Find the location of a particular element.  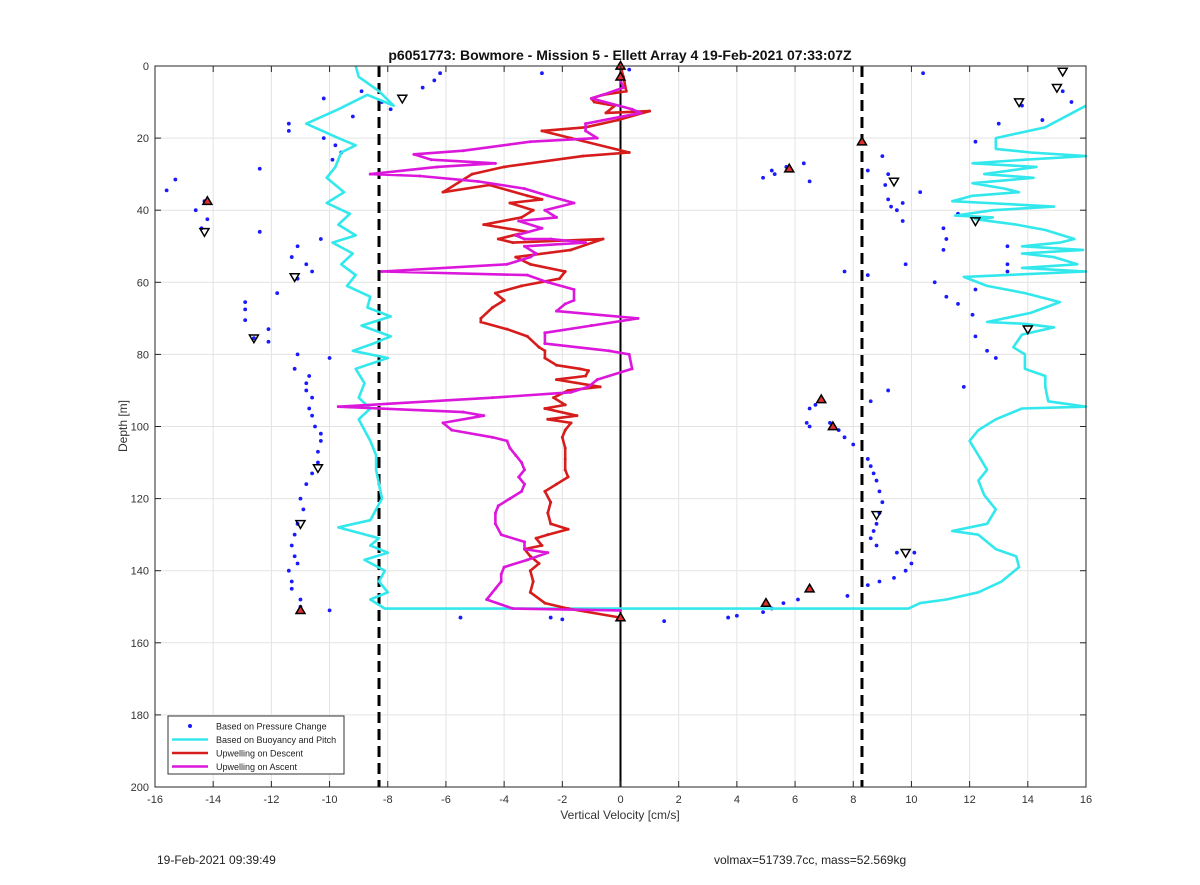

x-tick-label: -2 is located at coordinates (562, 800).